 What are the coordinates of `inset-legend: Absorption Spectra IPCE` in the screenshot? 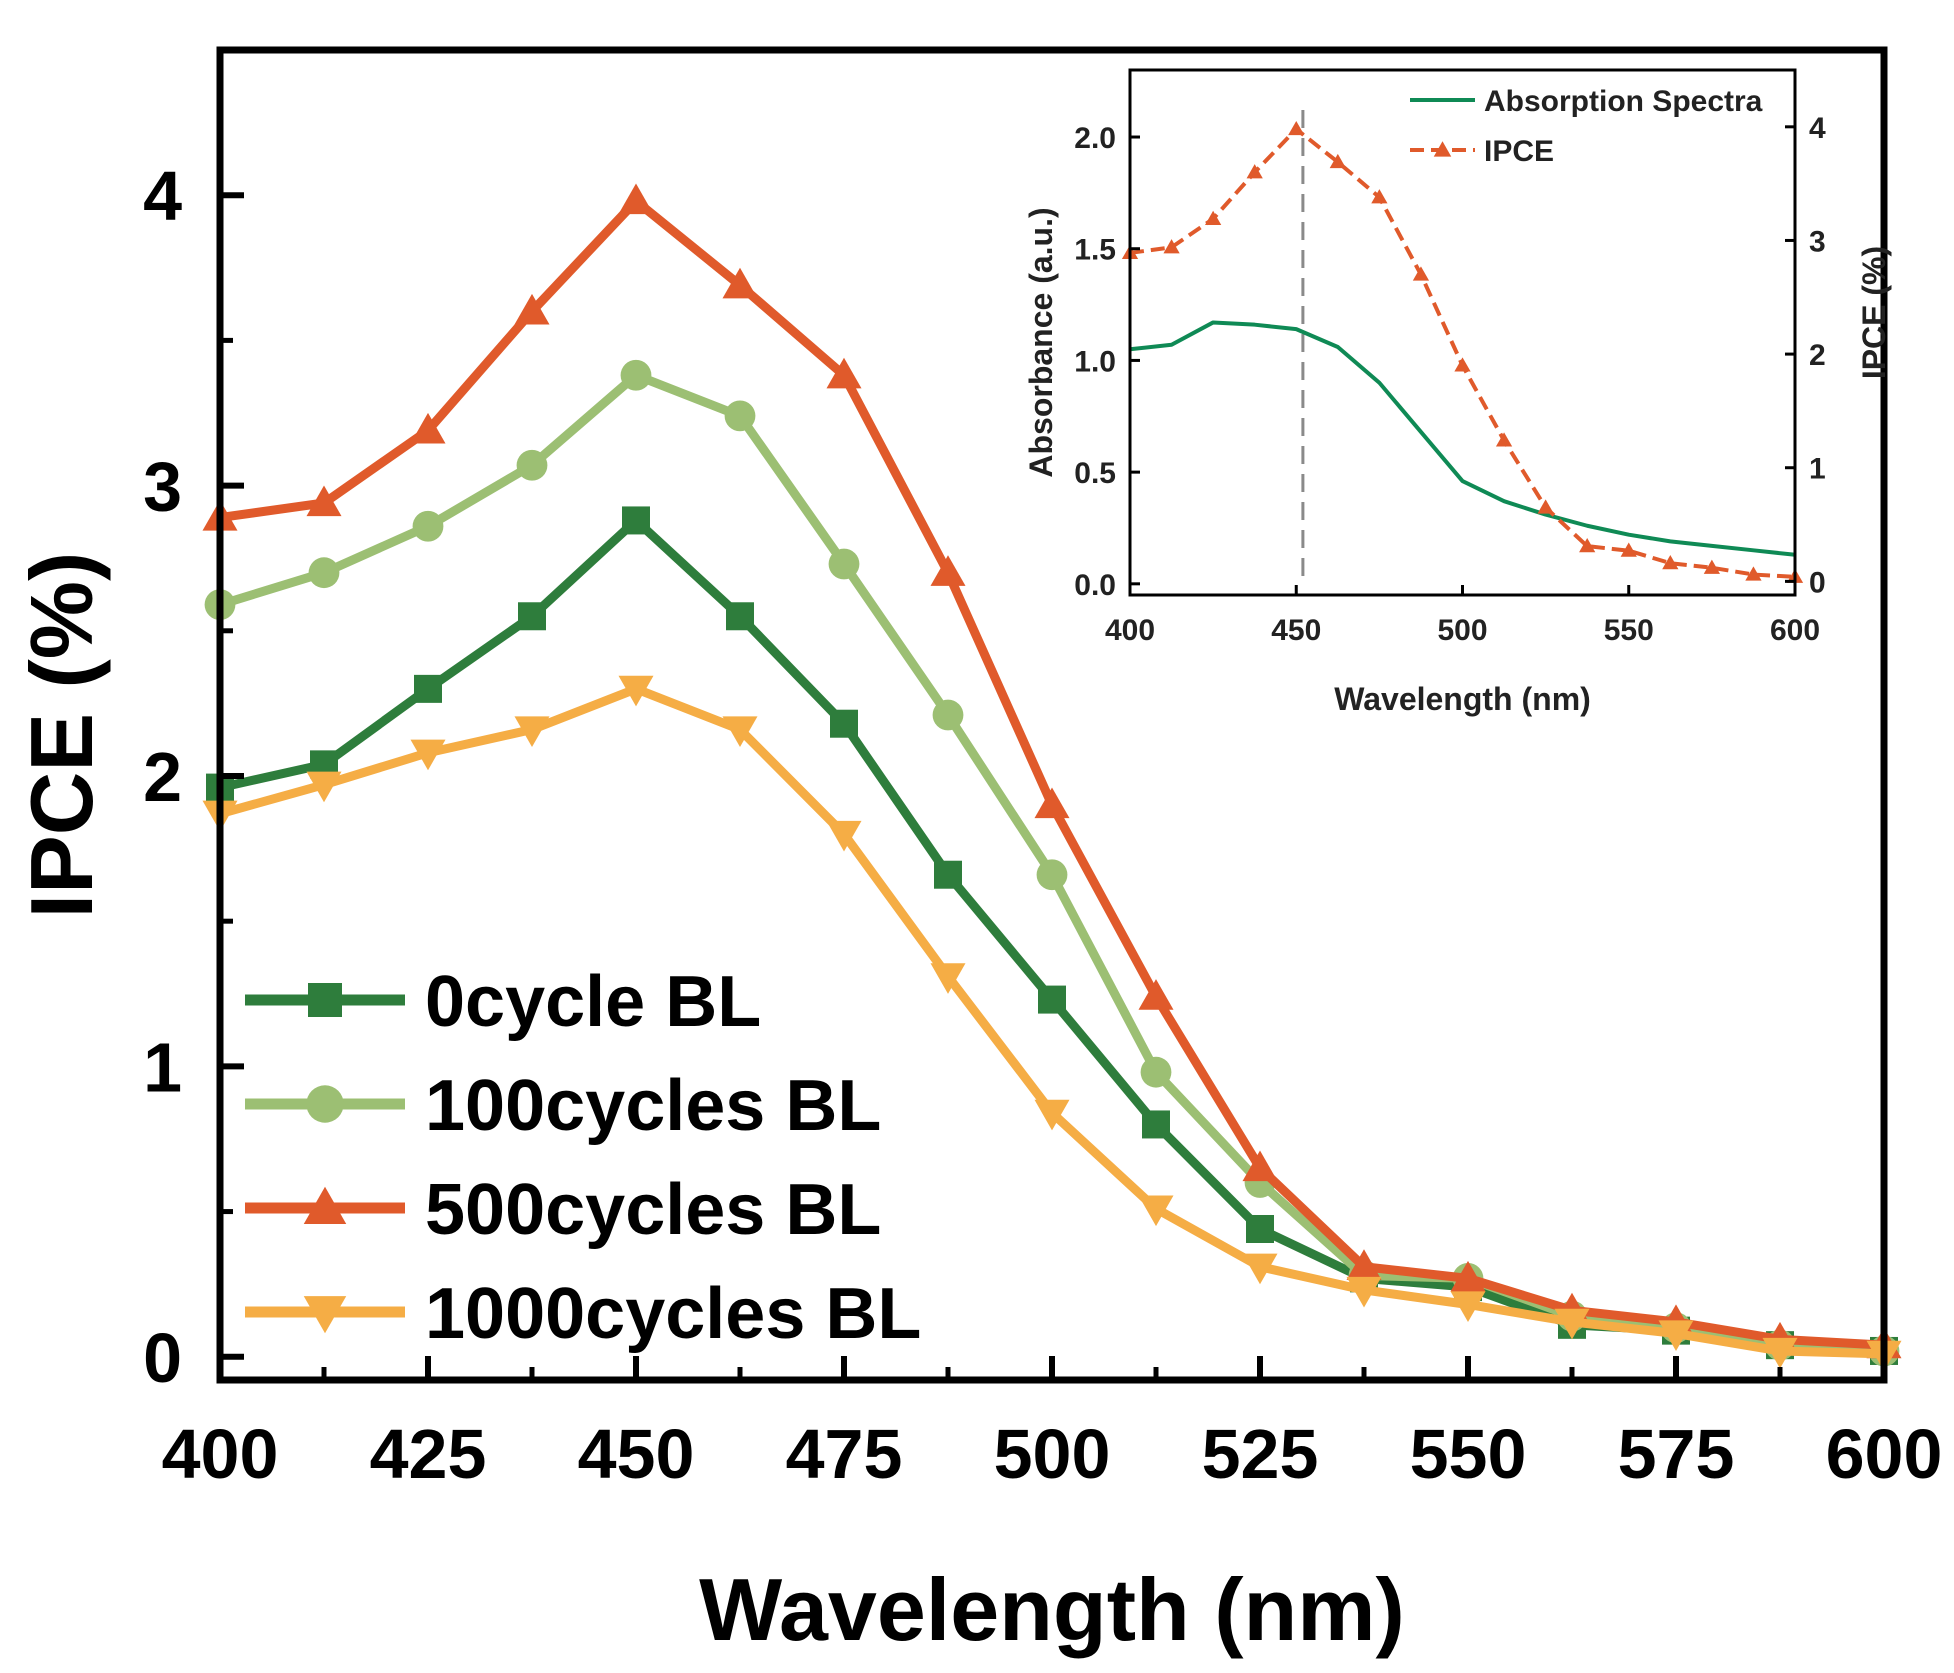 It's located at (1586, 126).